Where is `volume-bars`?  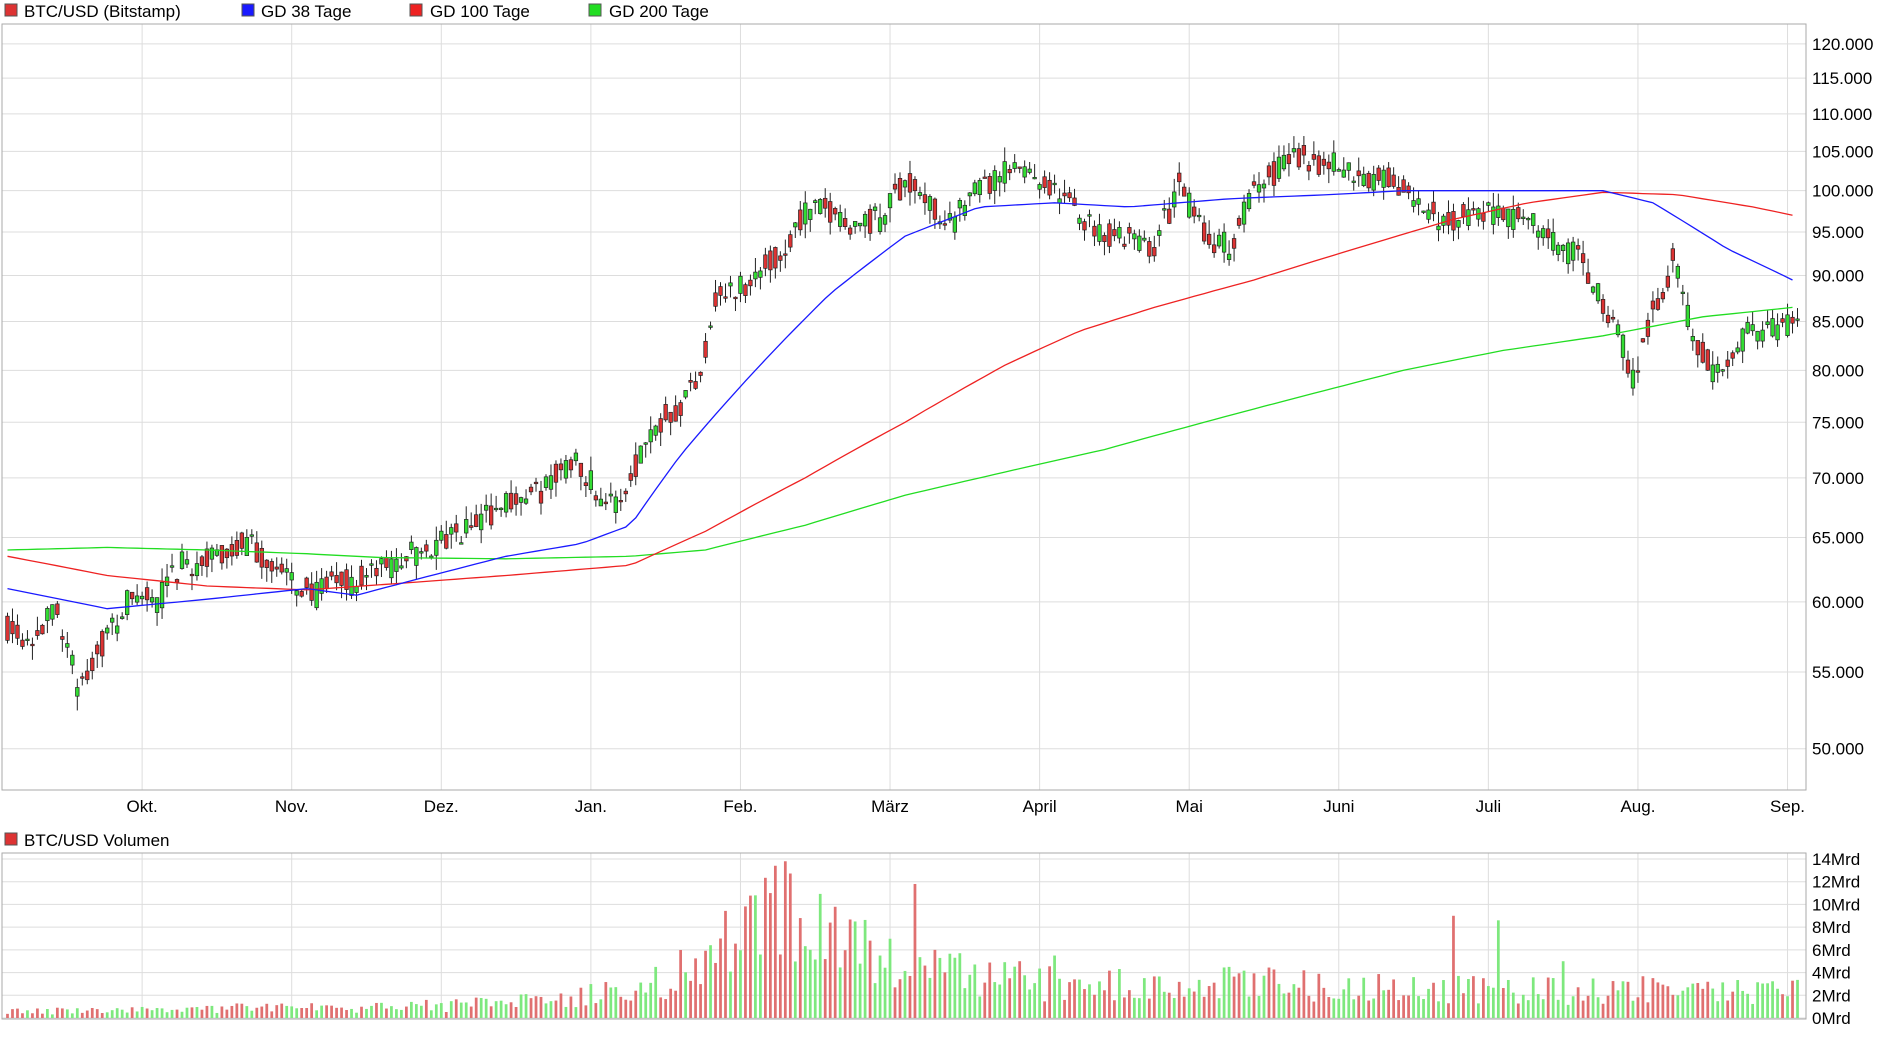 volume-bars is located at coordinates (902, 939).